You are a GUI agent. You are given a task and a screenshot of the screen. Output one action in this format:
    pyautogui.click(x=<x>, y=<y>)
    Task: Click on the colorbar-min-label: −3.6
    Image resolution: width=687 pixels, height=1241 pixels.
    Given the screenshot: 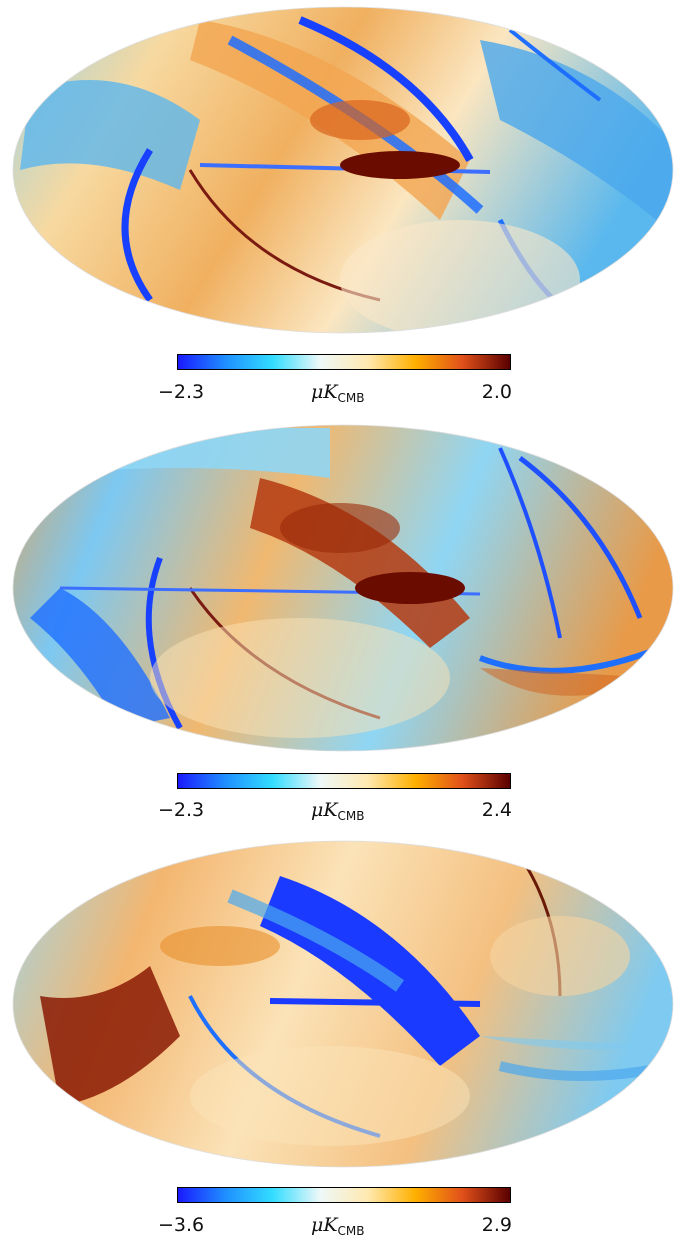 What is the action you would take?
    pyautogui.click(x=181, y=1225)
    